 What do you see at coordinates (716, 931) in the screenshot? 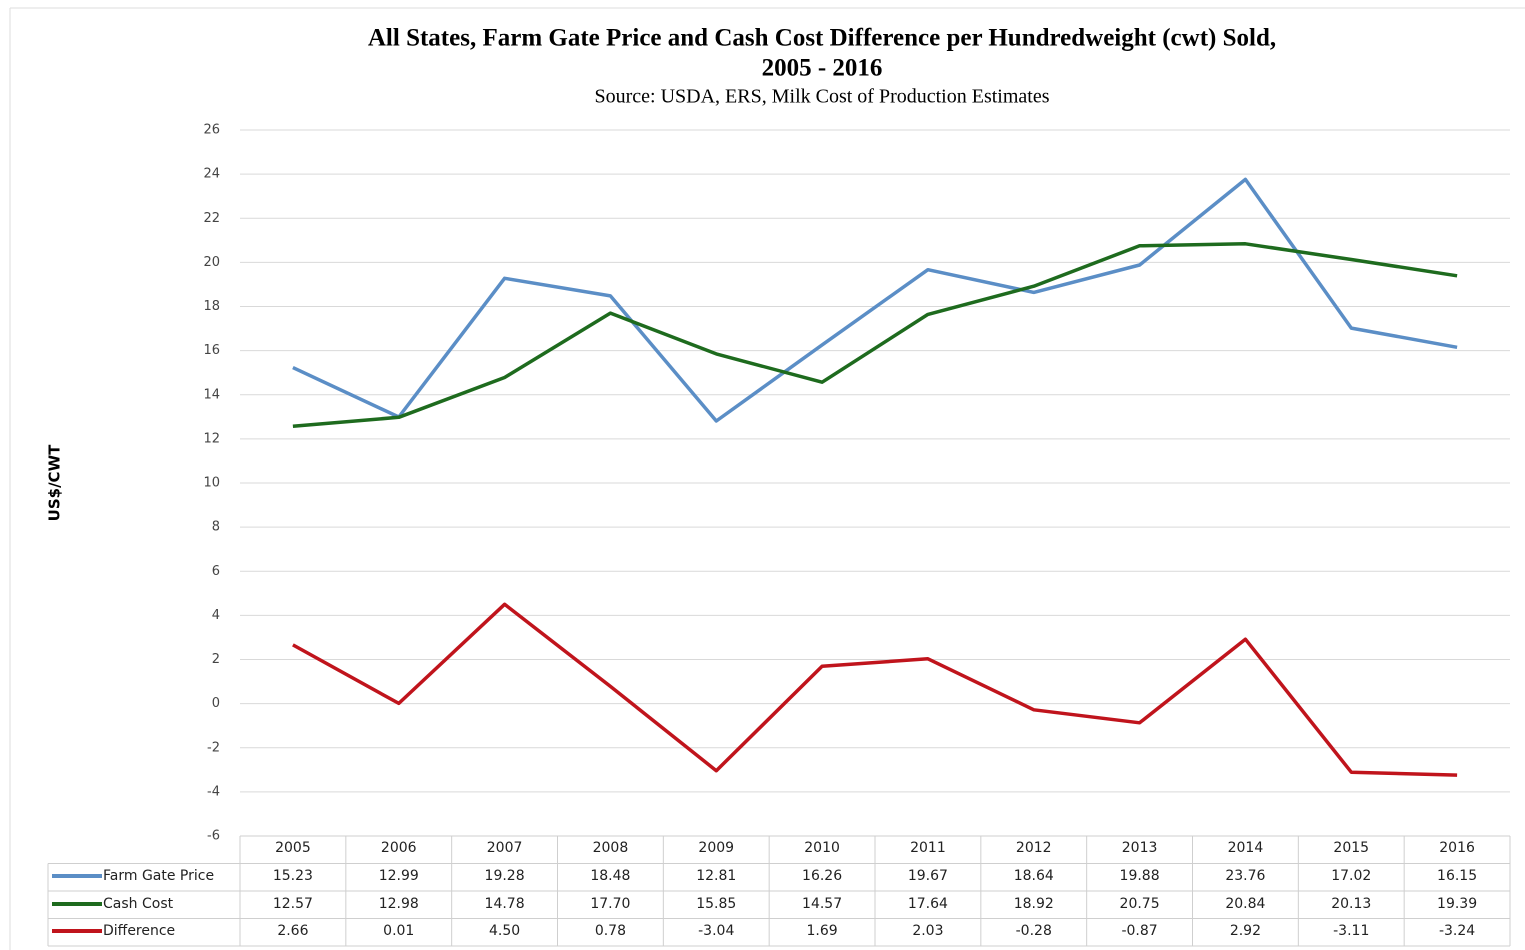
I see `table-value: -3.04` at bounding box center [716, 931].